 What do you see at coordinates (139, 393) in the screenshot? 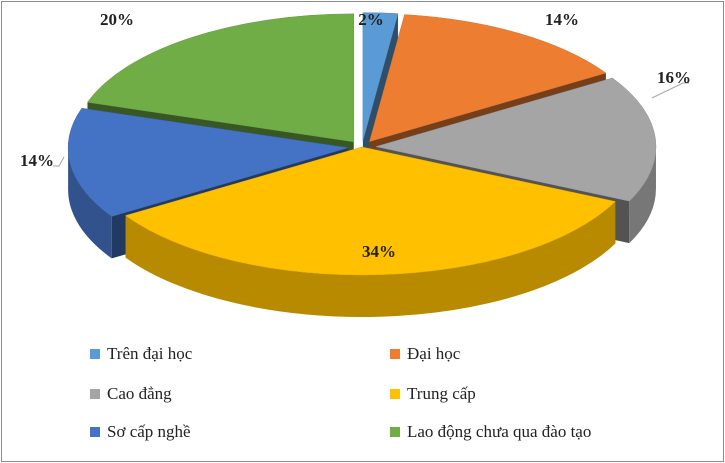
I see `legend-label-cao-dang: Cao đẳng` at bounding box center [139, 393].